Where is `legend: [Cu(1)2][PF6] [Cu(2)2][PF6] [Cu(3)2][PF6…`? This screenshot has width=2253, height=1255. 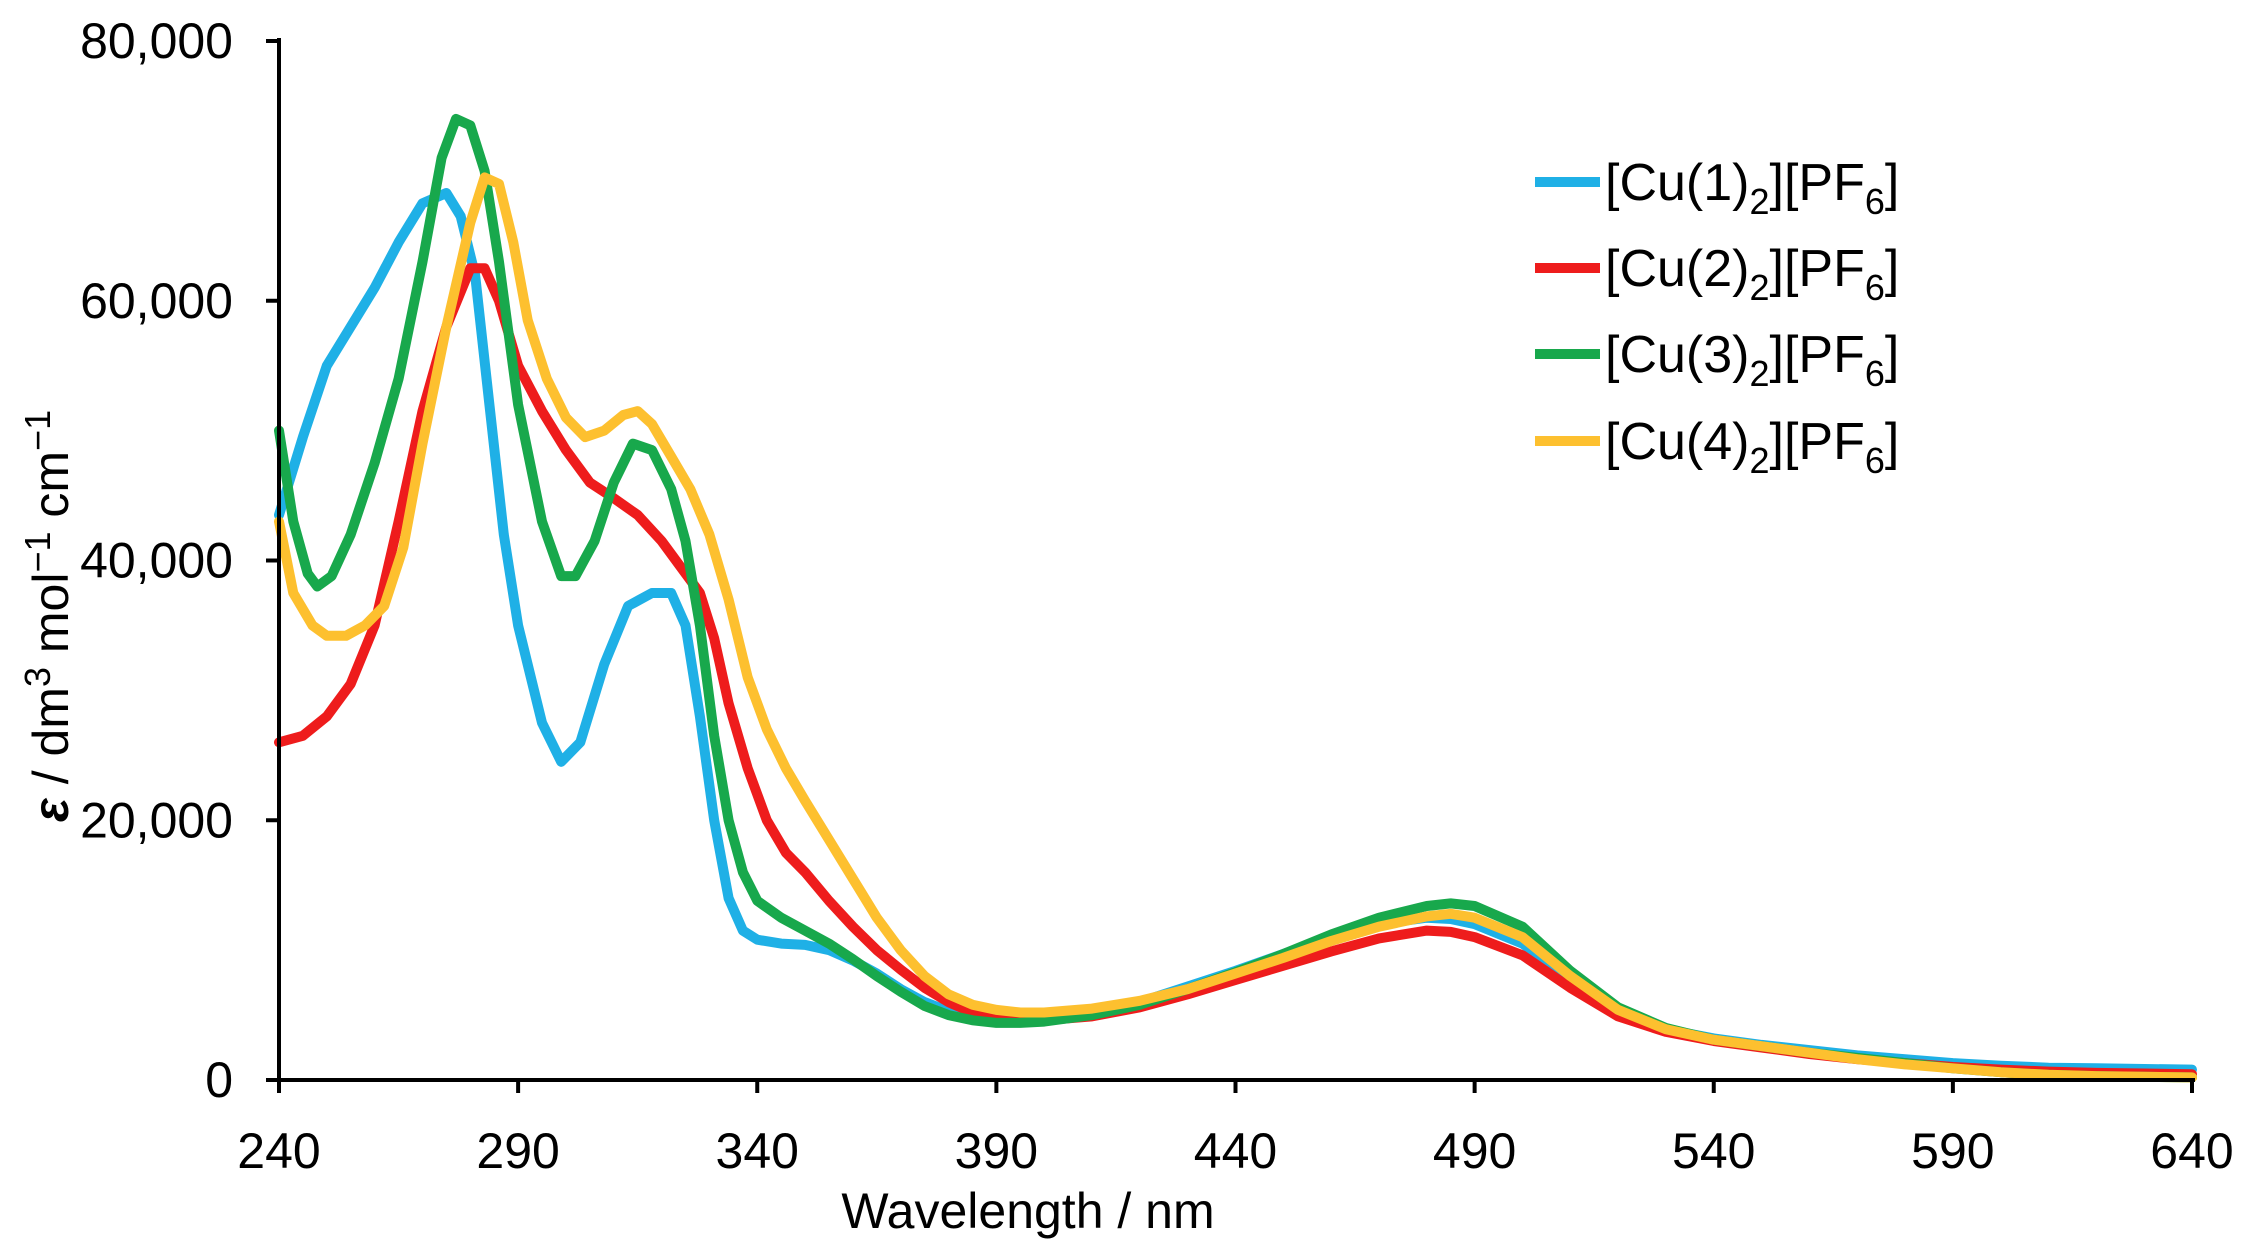
legend: [Cu(1)2][PF6] [Cu(2)2][PF6] [Cu(3)2][PF6… is located at coordinates (1717, 317).